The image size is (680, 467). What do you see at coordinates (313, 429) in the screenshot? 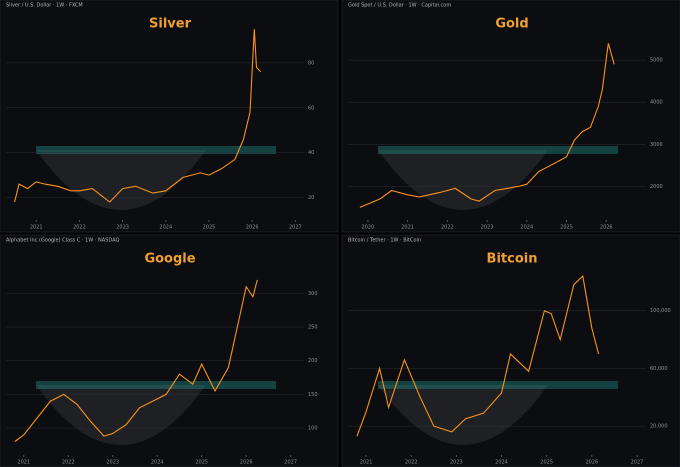
I see `y-tick-label: 100` at bounding box center [313, 429].